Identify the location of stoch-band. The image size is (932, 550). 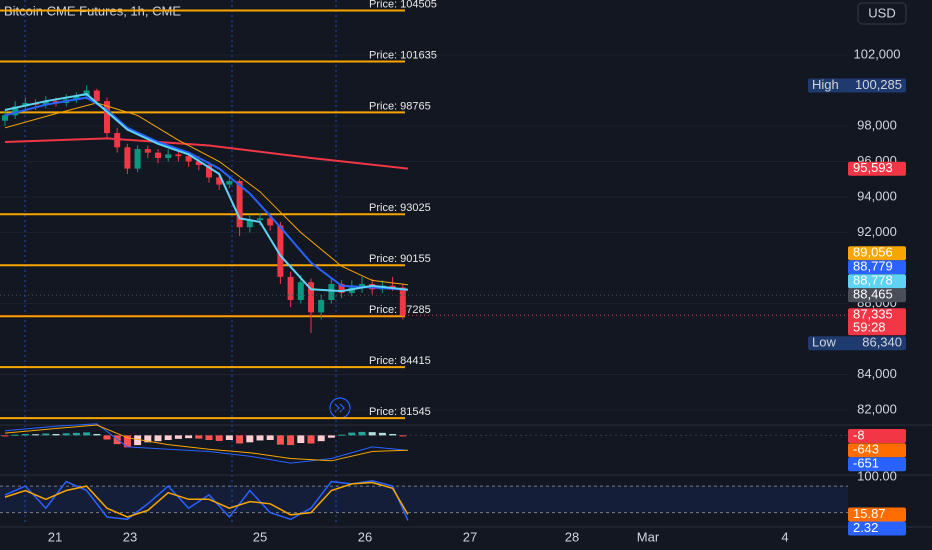
(424, 499).